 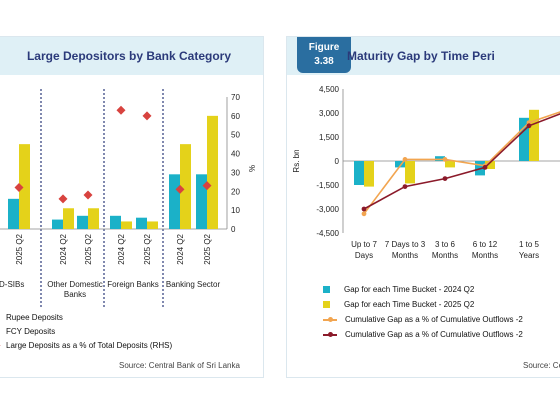 I want to click on y2-tick-label: 30, so click(x=235, y=172).